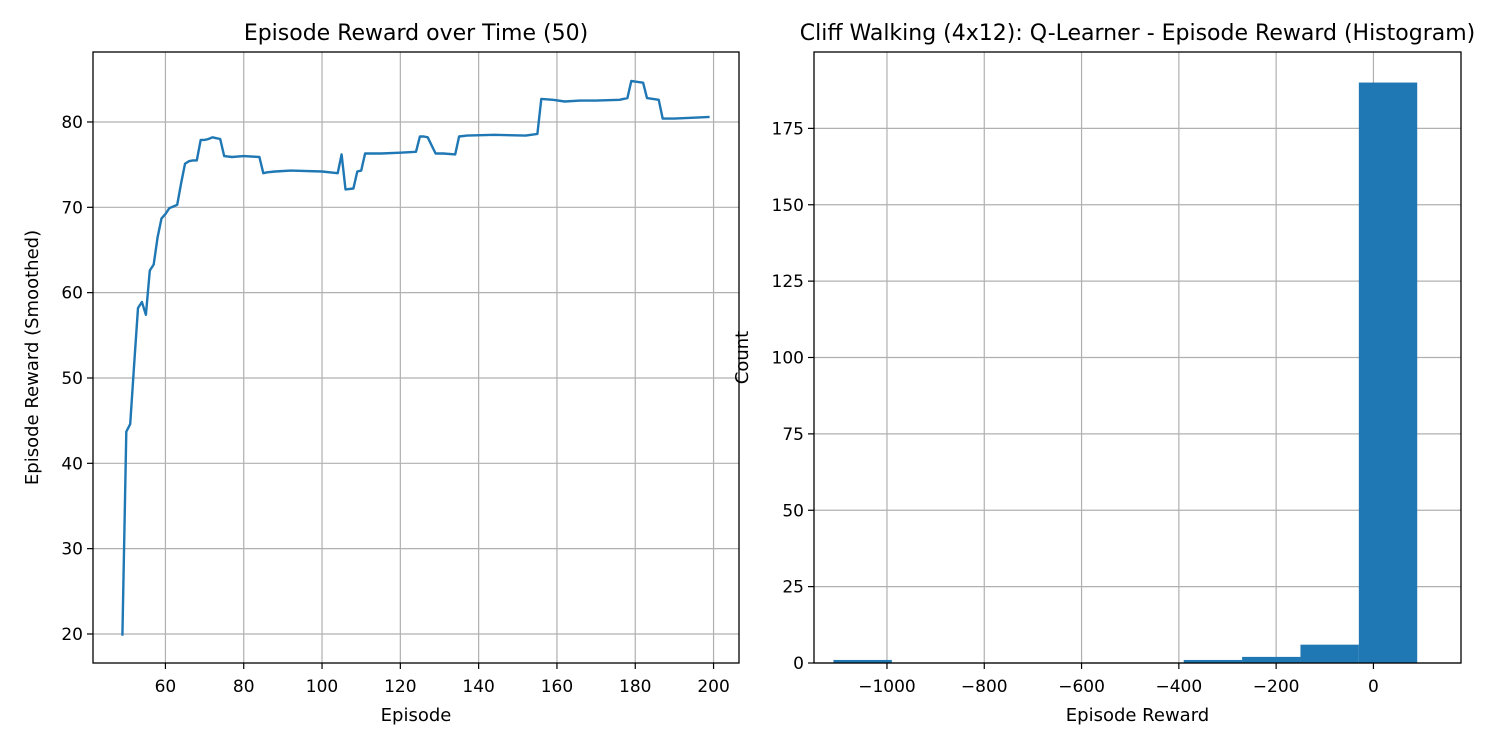  What do you see at coordinates (400, 687) in the screenshot?
I see `x-tick-label: 120` at bounding box center [400, 687].